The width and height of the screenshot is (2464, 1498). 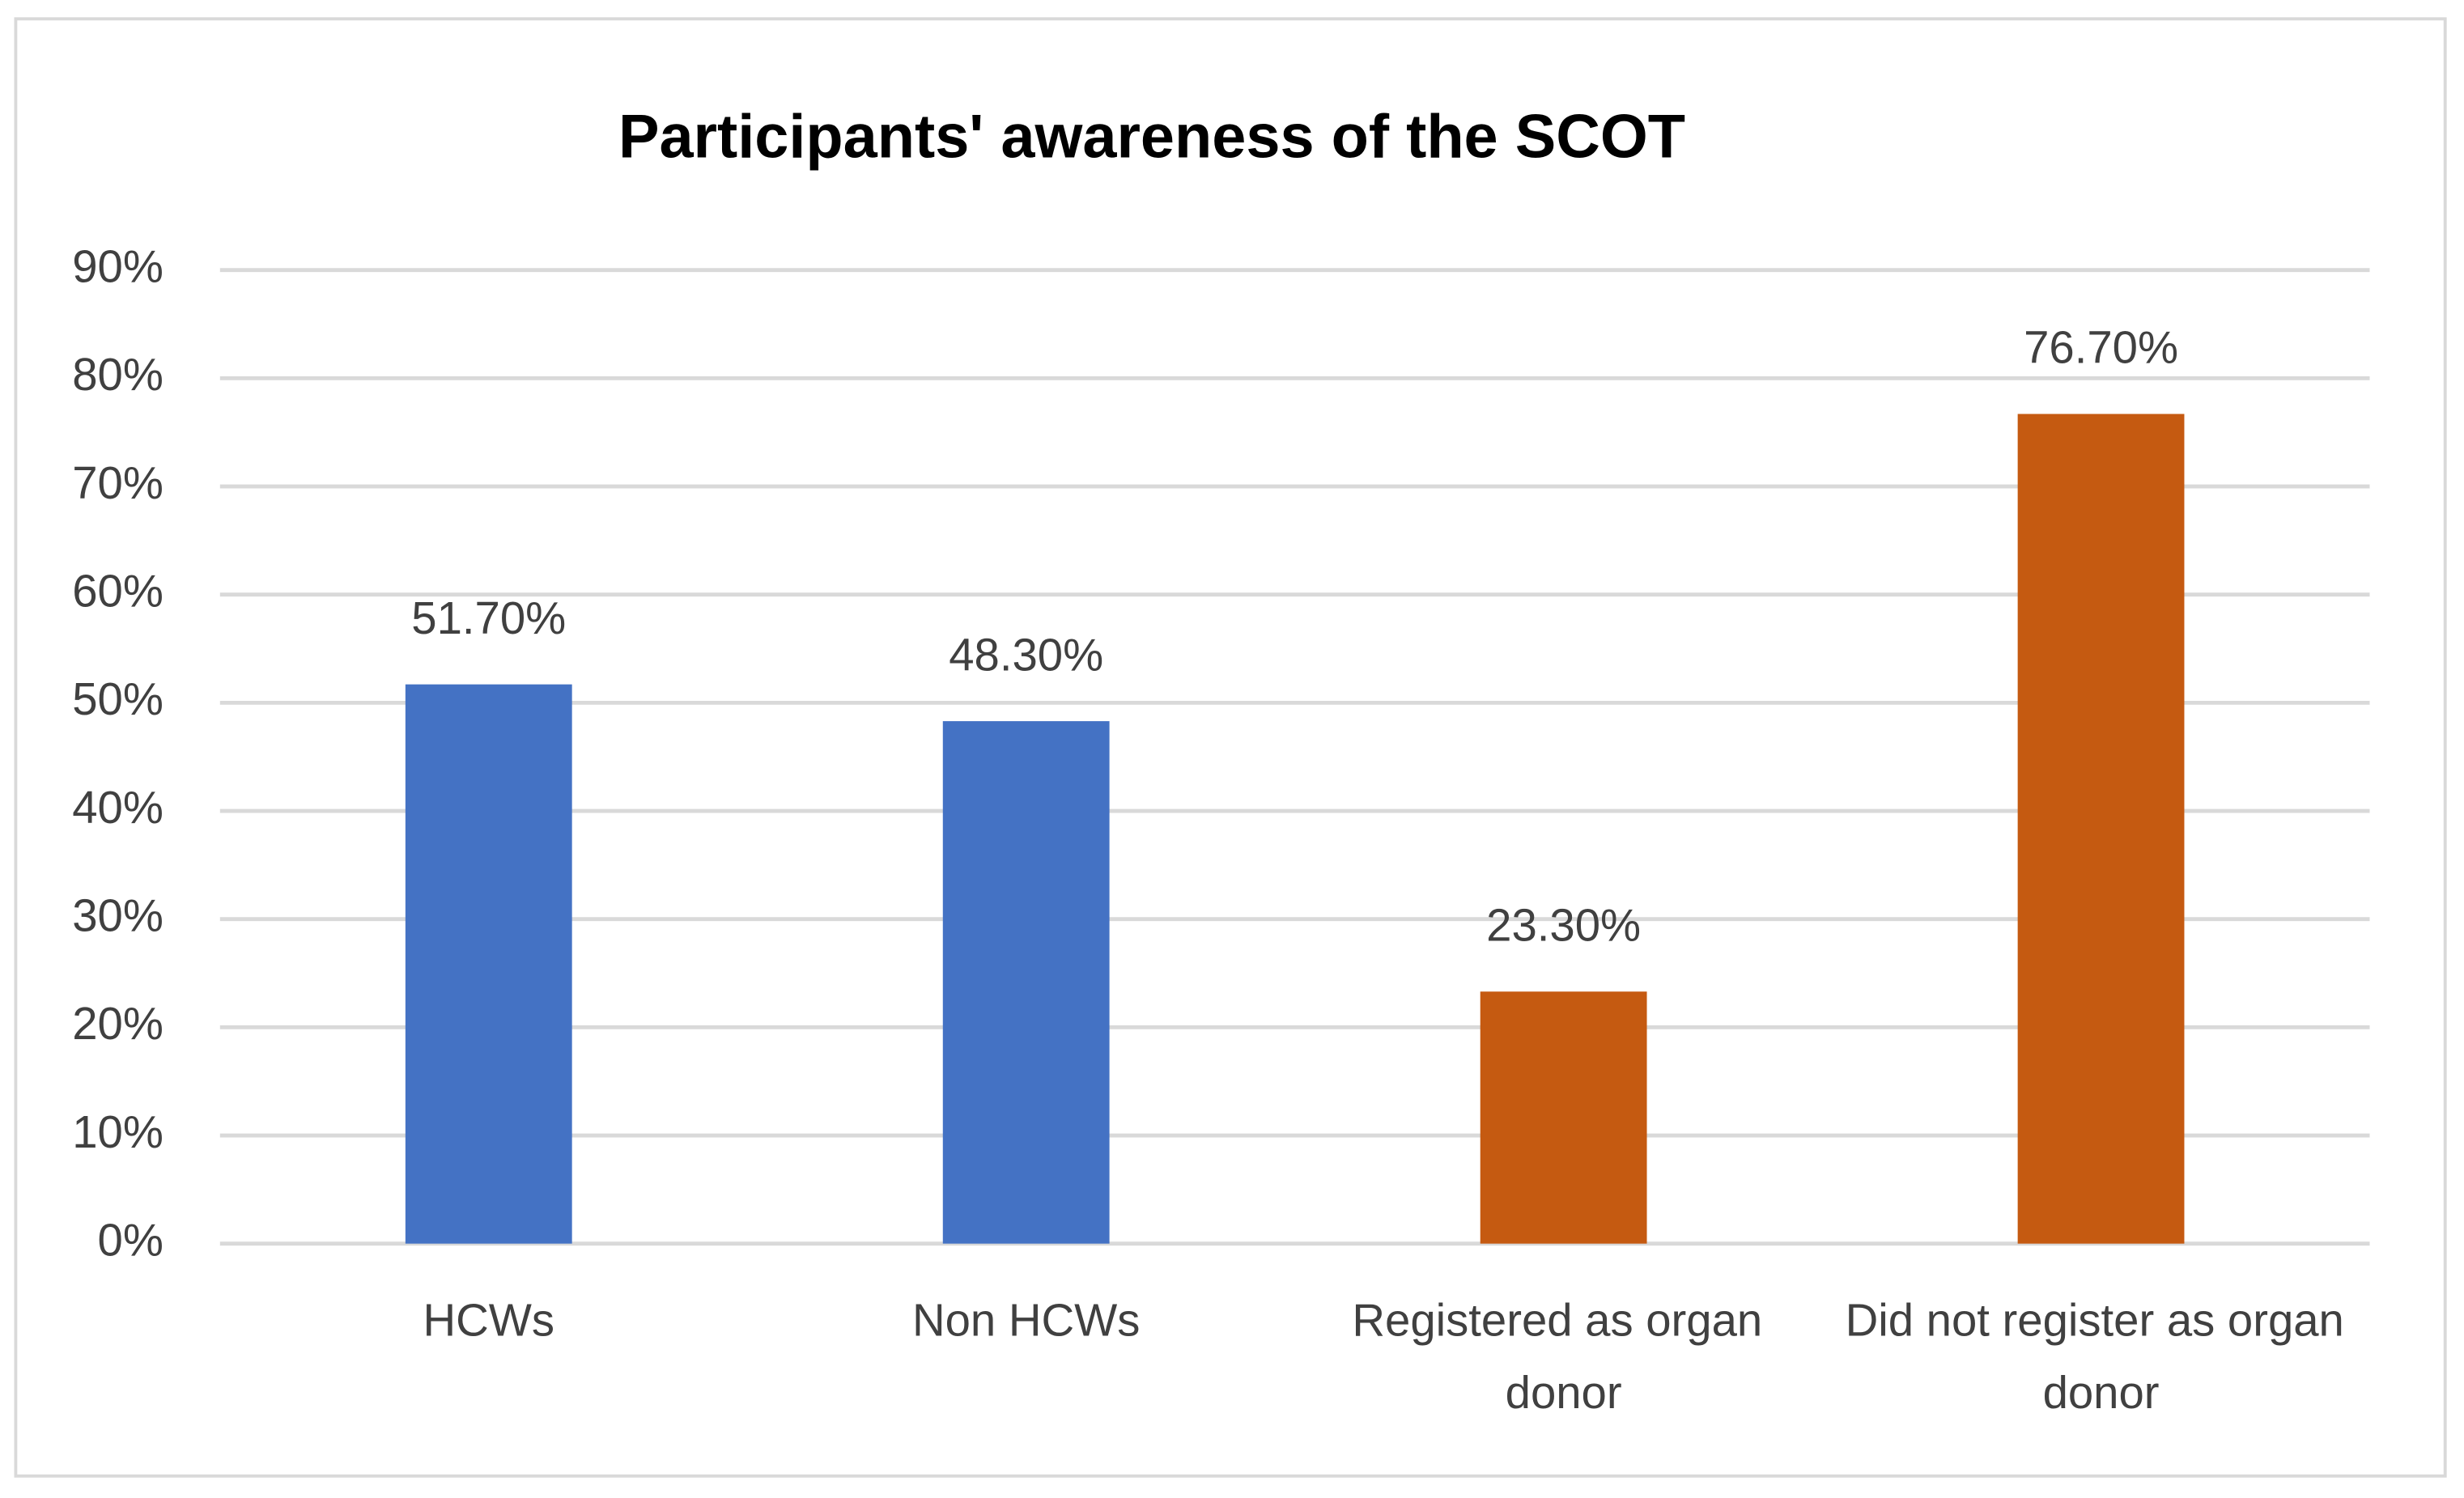 What do you see at coordinates (2101, 347) in the screenshot?
I see `value-label: 76.70%` at bounding box center [2101, 347].